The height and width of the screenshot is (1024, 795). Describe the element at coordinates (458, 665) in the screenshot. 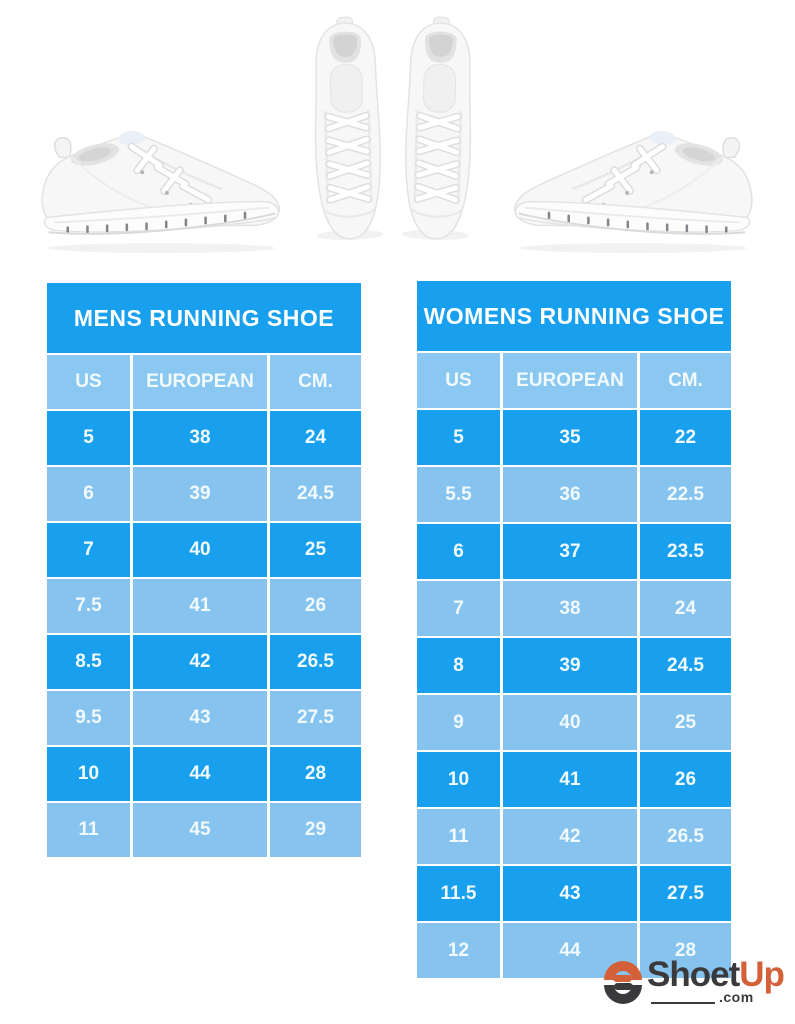

I see `size-value-cell: 8` at that location.